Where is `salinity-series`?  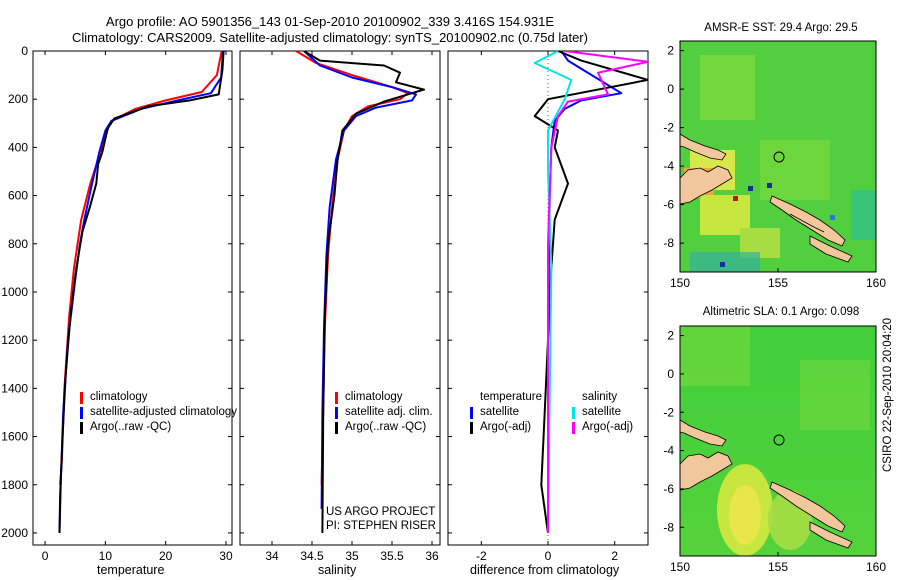 salinity-series is located at coordinates (360, 292).